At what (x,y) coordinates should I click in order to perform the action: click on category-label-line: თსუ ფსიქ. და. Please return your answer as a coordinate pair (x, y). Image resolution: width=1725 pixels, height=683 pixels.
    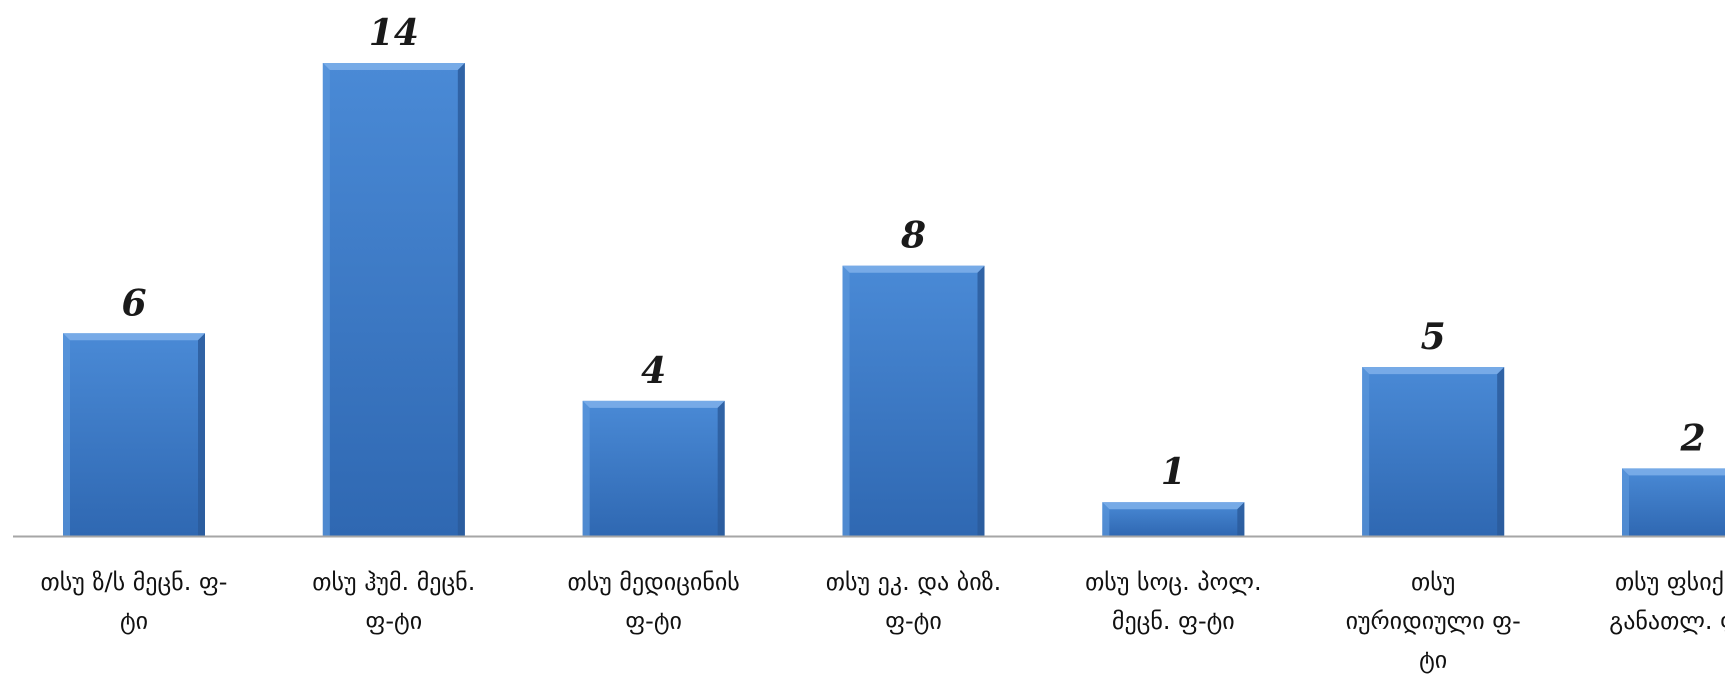
    Looking at the image, I should click on (1670, 582).